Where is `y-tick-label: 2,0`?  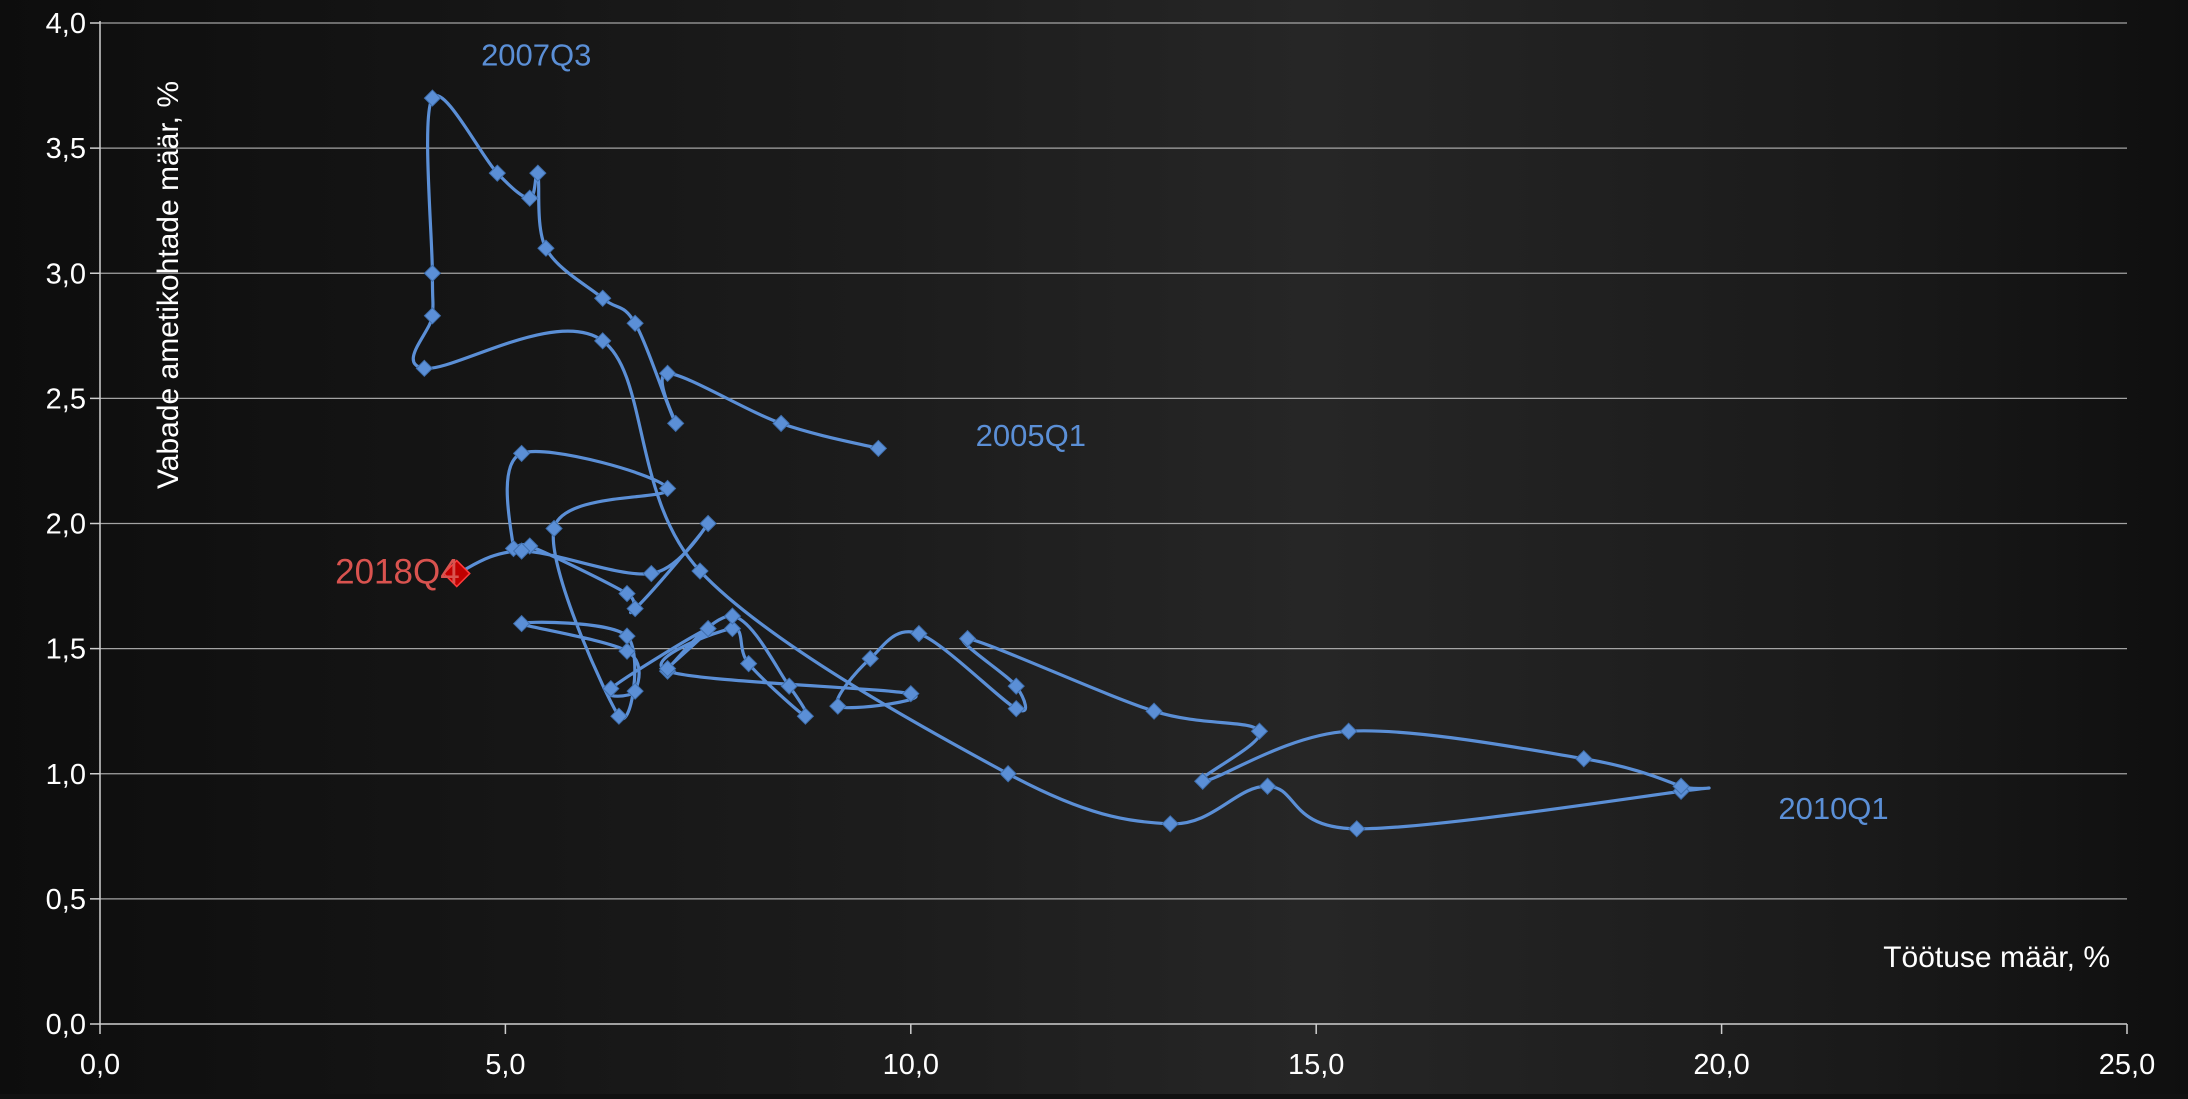 y-tick-label: 2,0 is located at coordinates (66, 525).